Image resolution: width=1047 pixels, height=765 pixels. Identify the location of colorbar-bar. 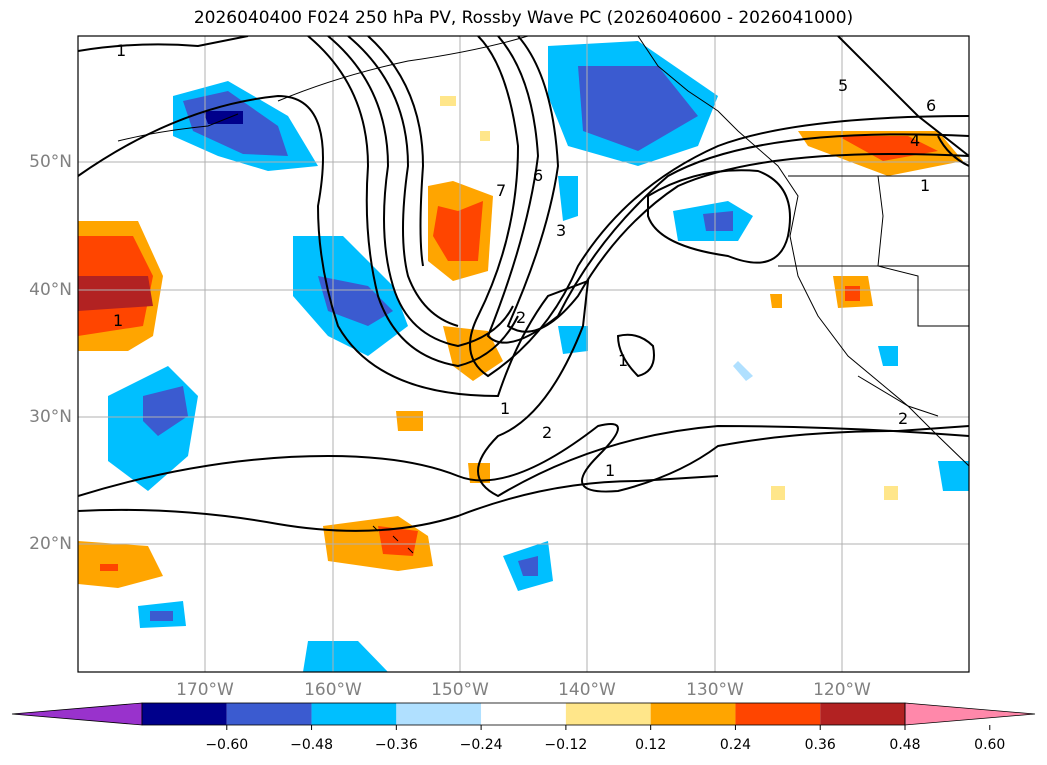
(523, 716).